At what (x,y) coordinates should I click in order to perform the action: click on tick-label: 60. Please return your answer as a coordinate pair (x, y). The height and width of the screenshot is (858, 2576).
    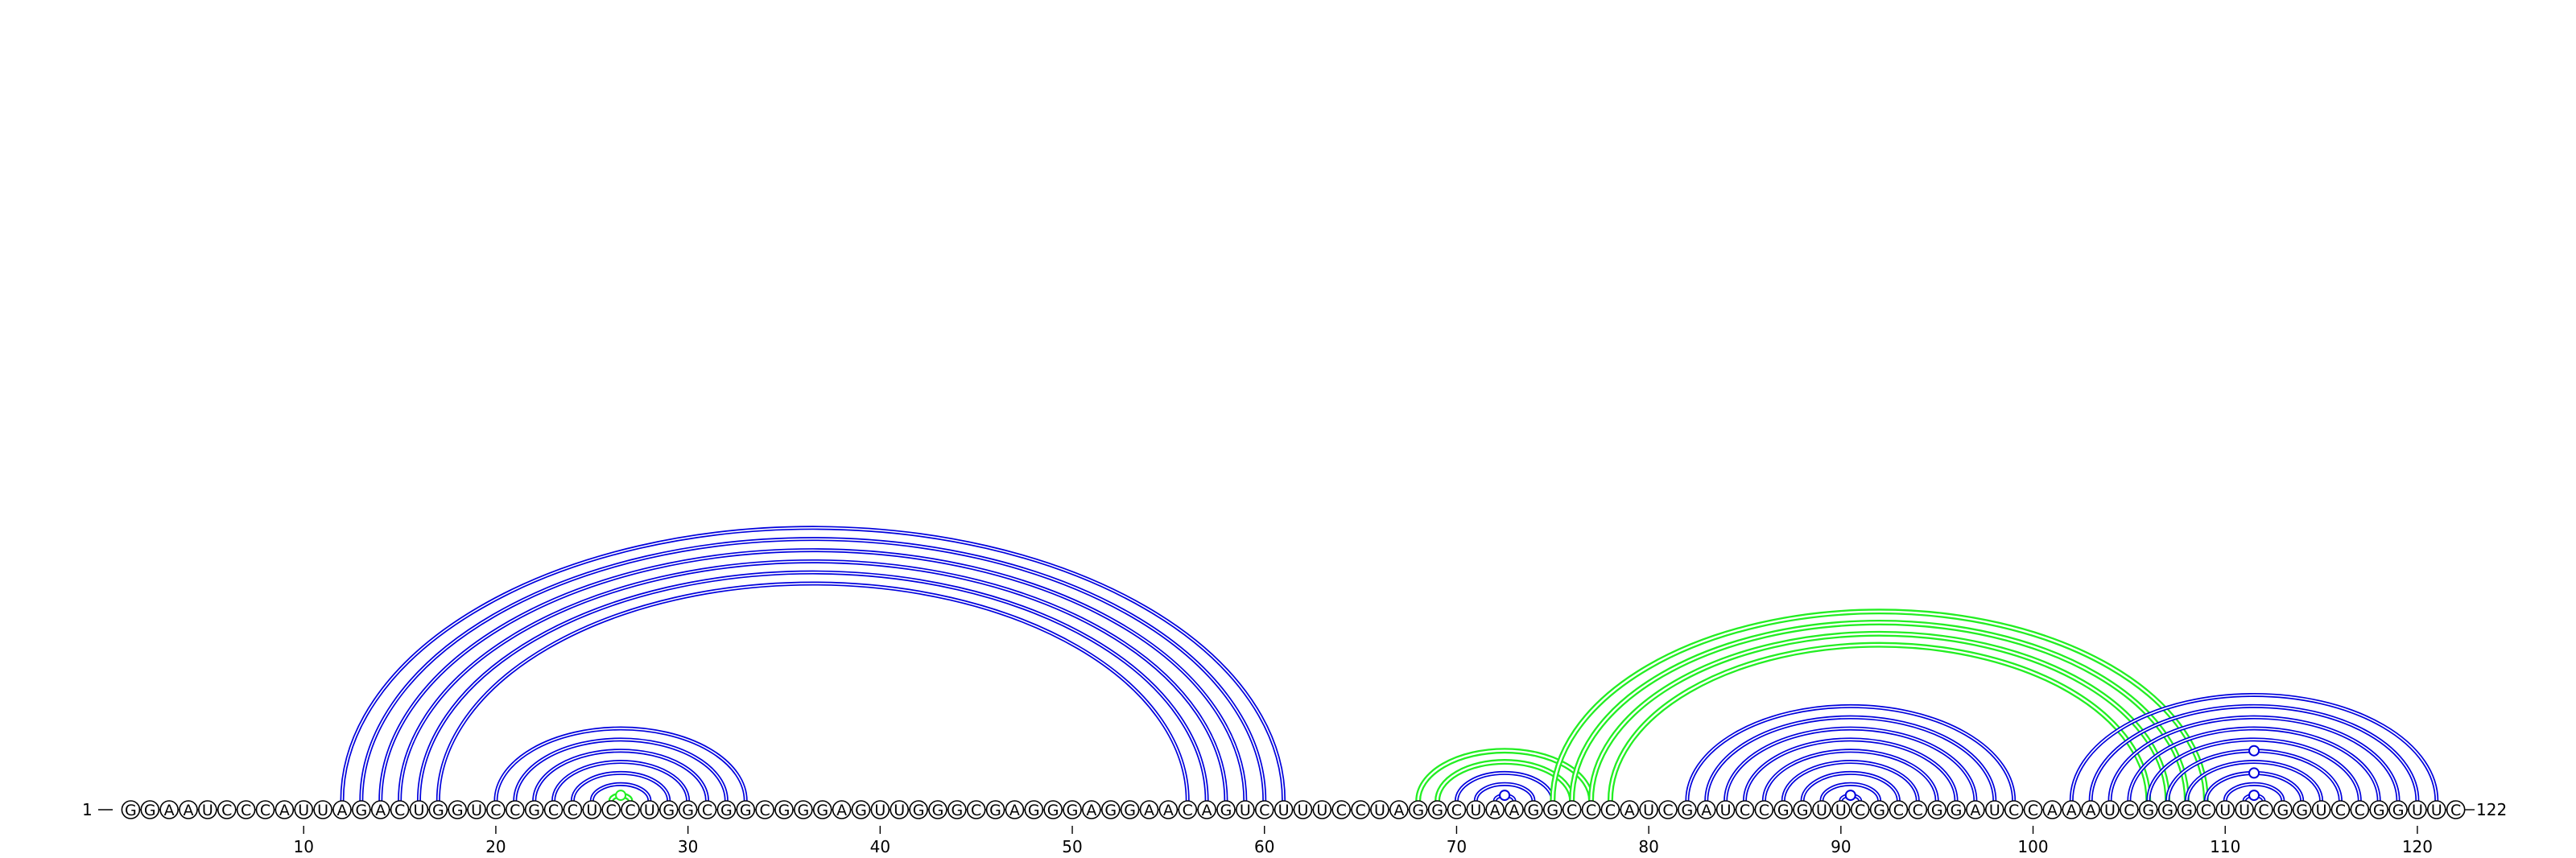
    Looking at the image, I should click on (1264, 847).